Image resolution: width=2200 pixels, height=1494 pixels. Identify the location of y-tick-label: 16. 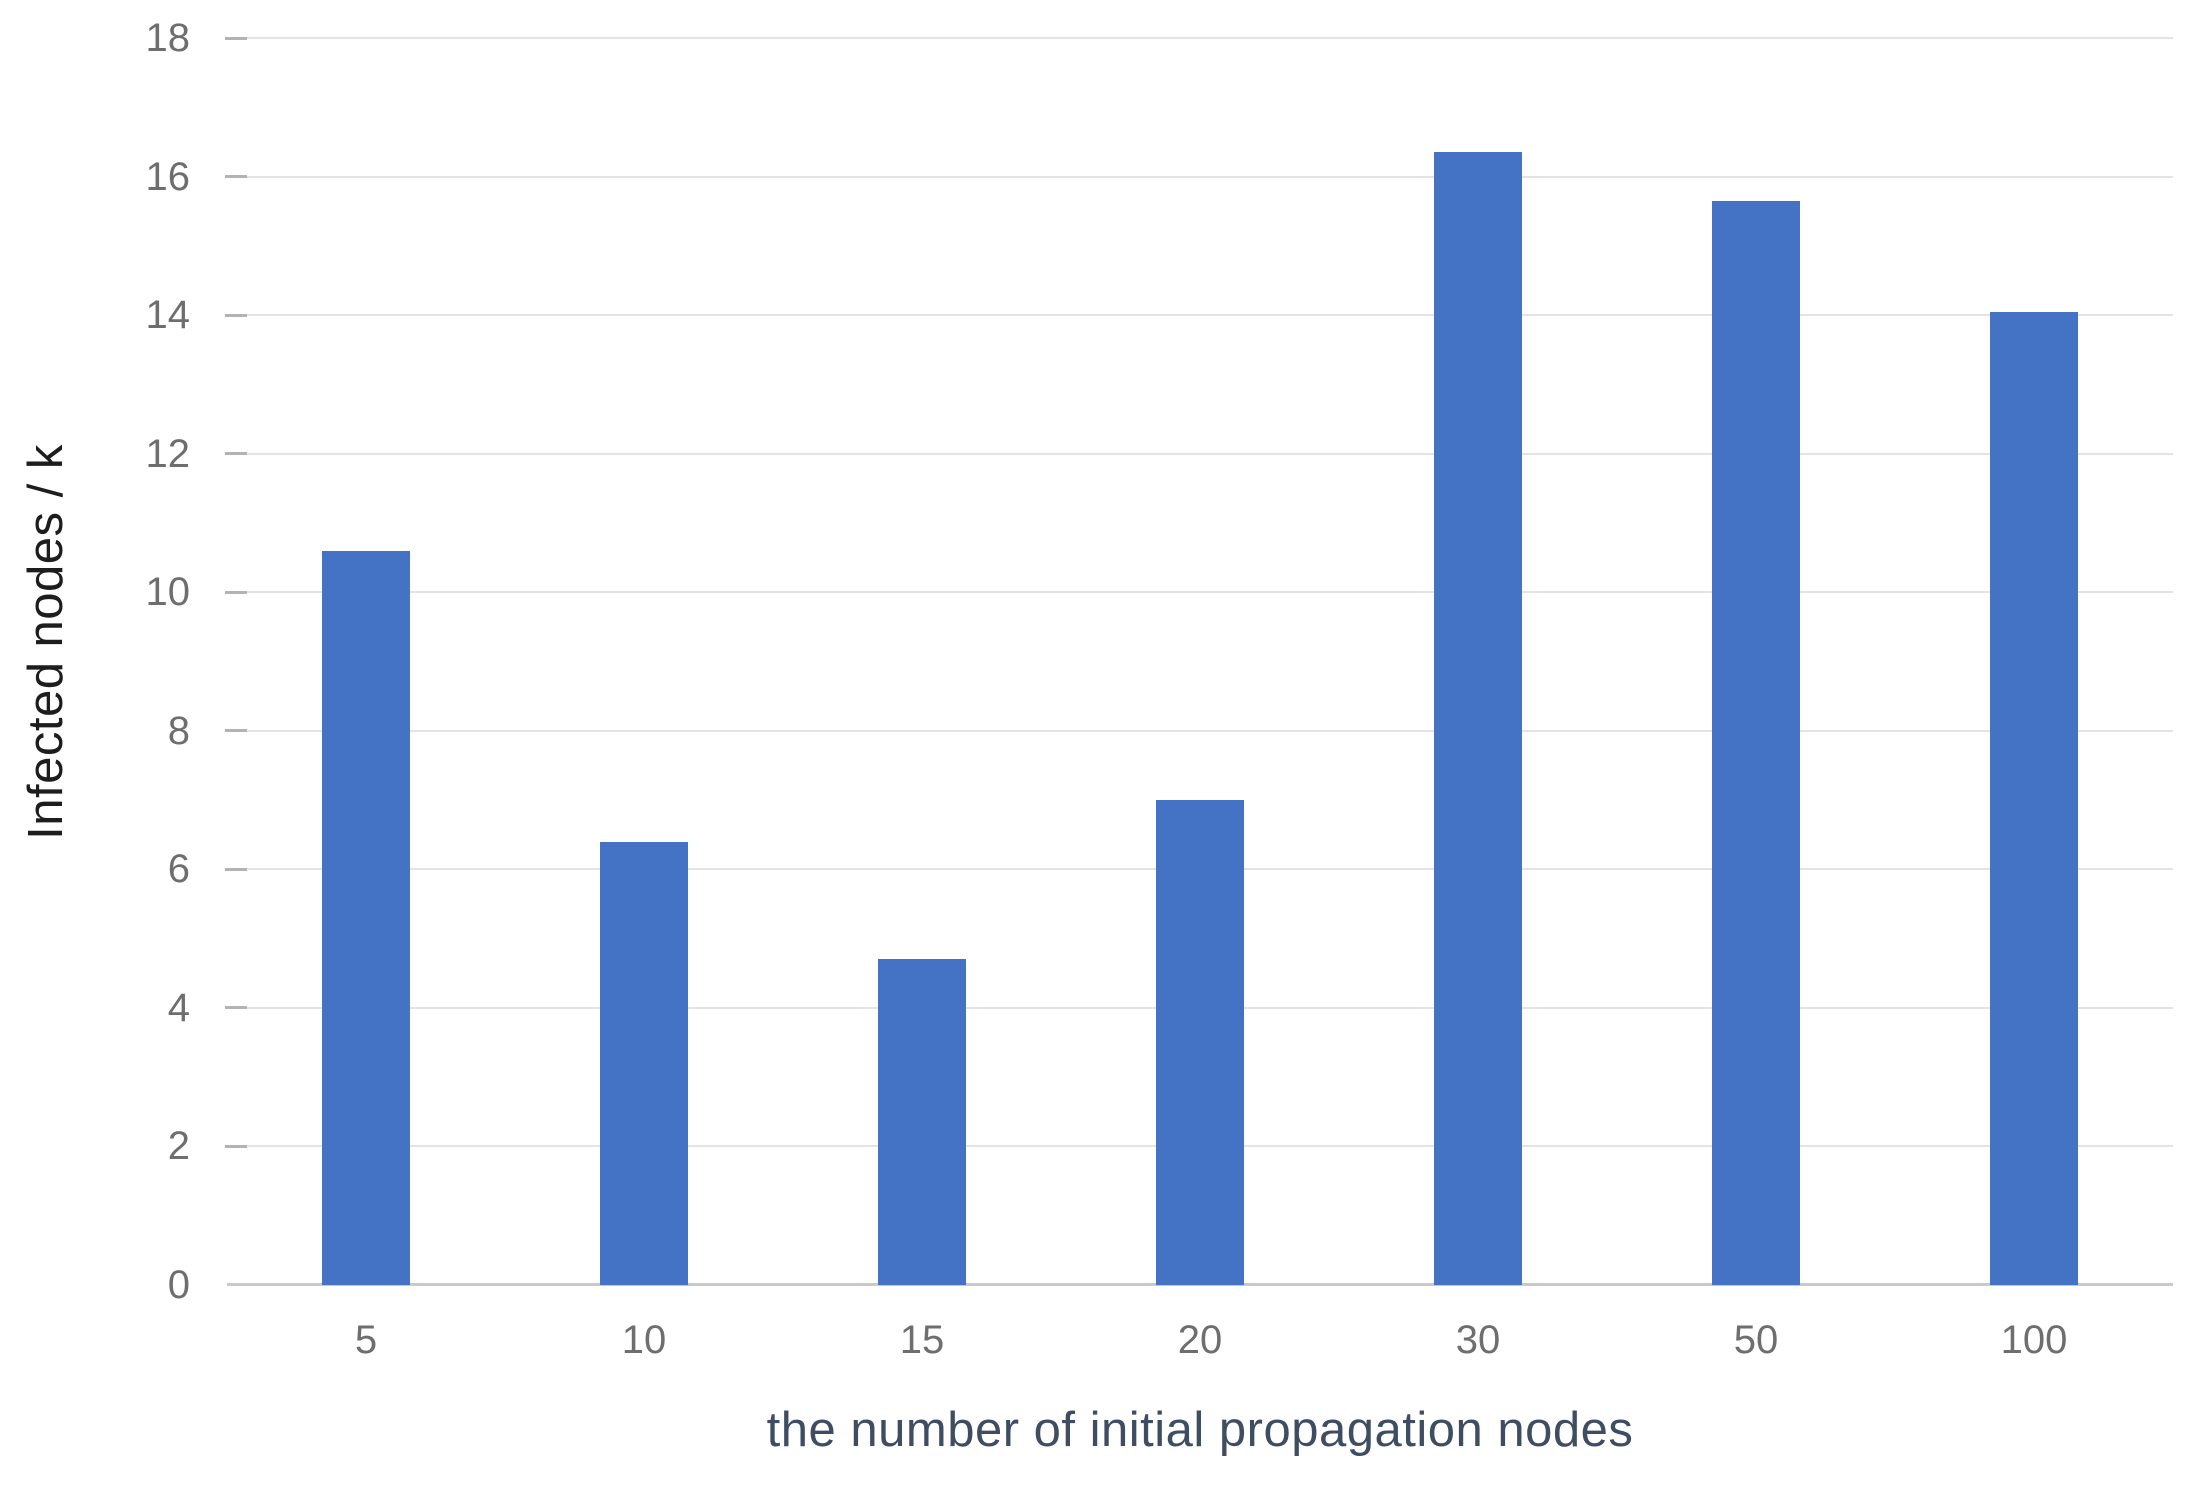
(168, 176).